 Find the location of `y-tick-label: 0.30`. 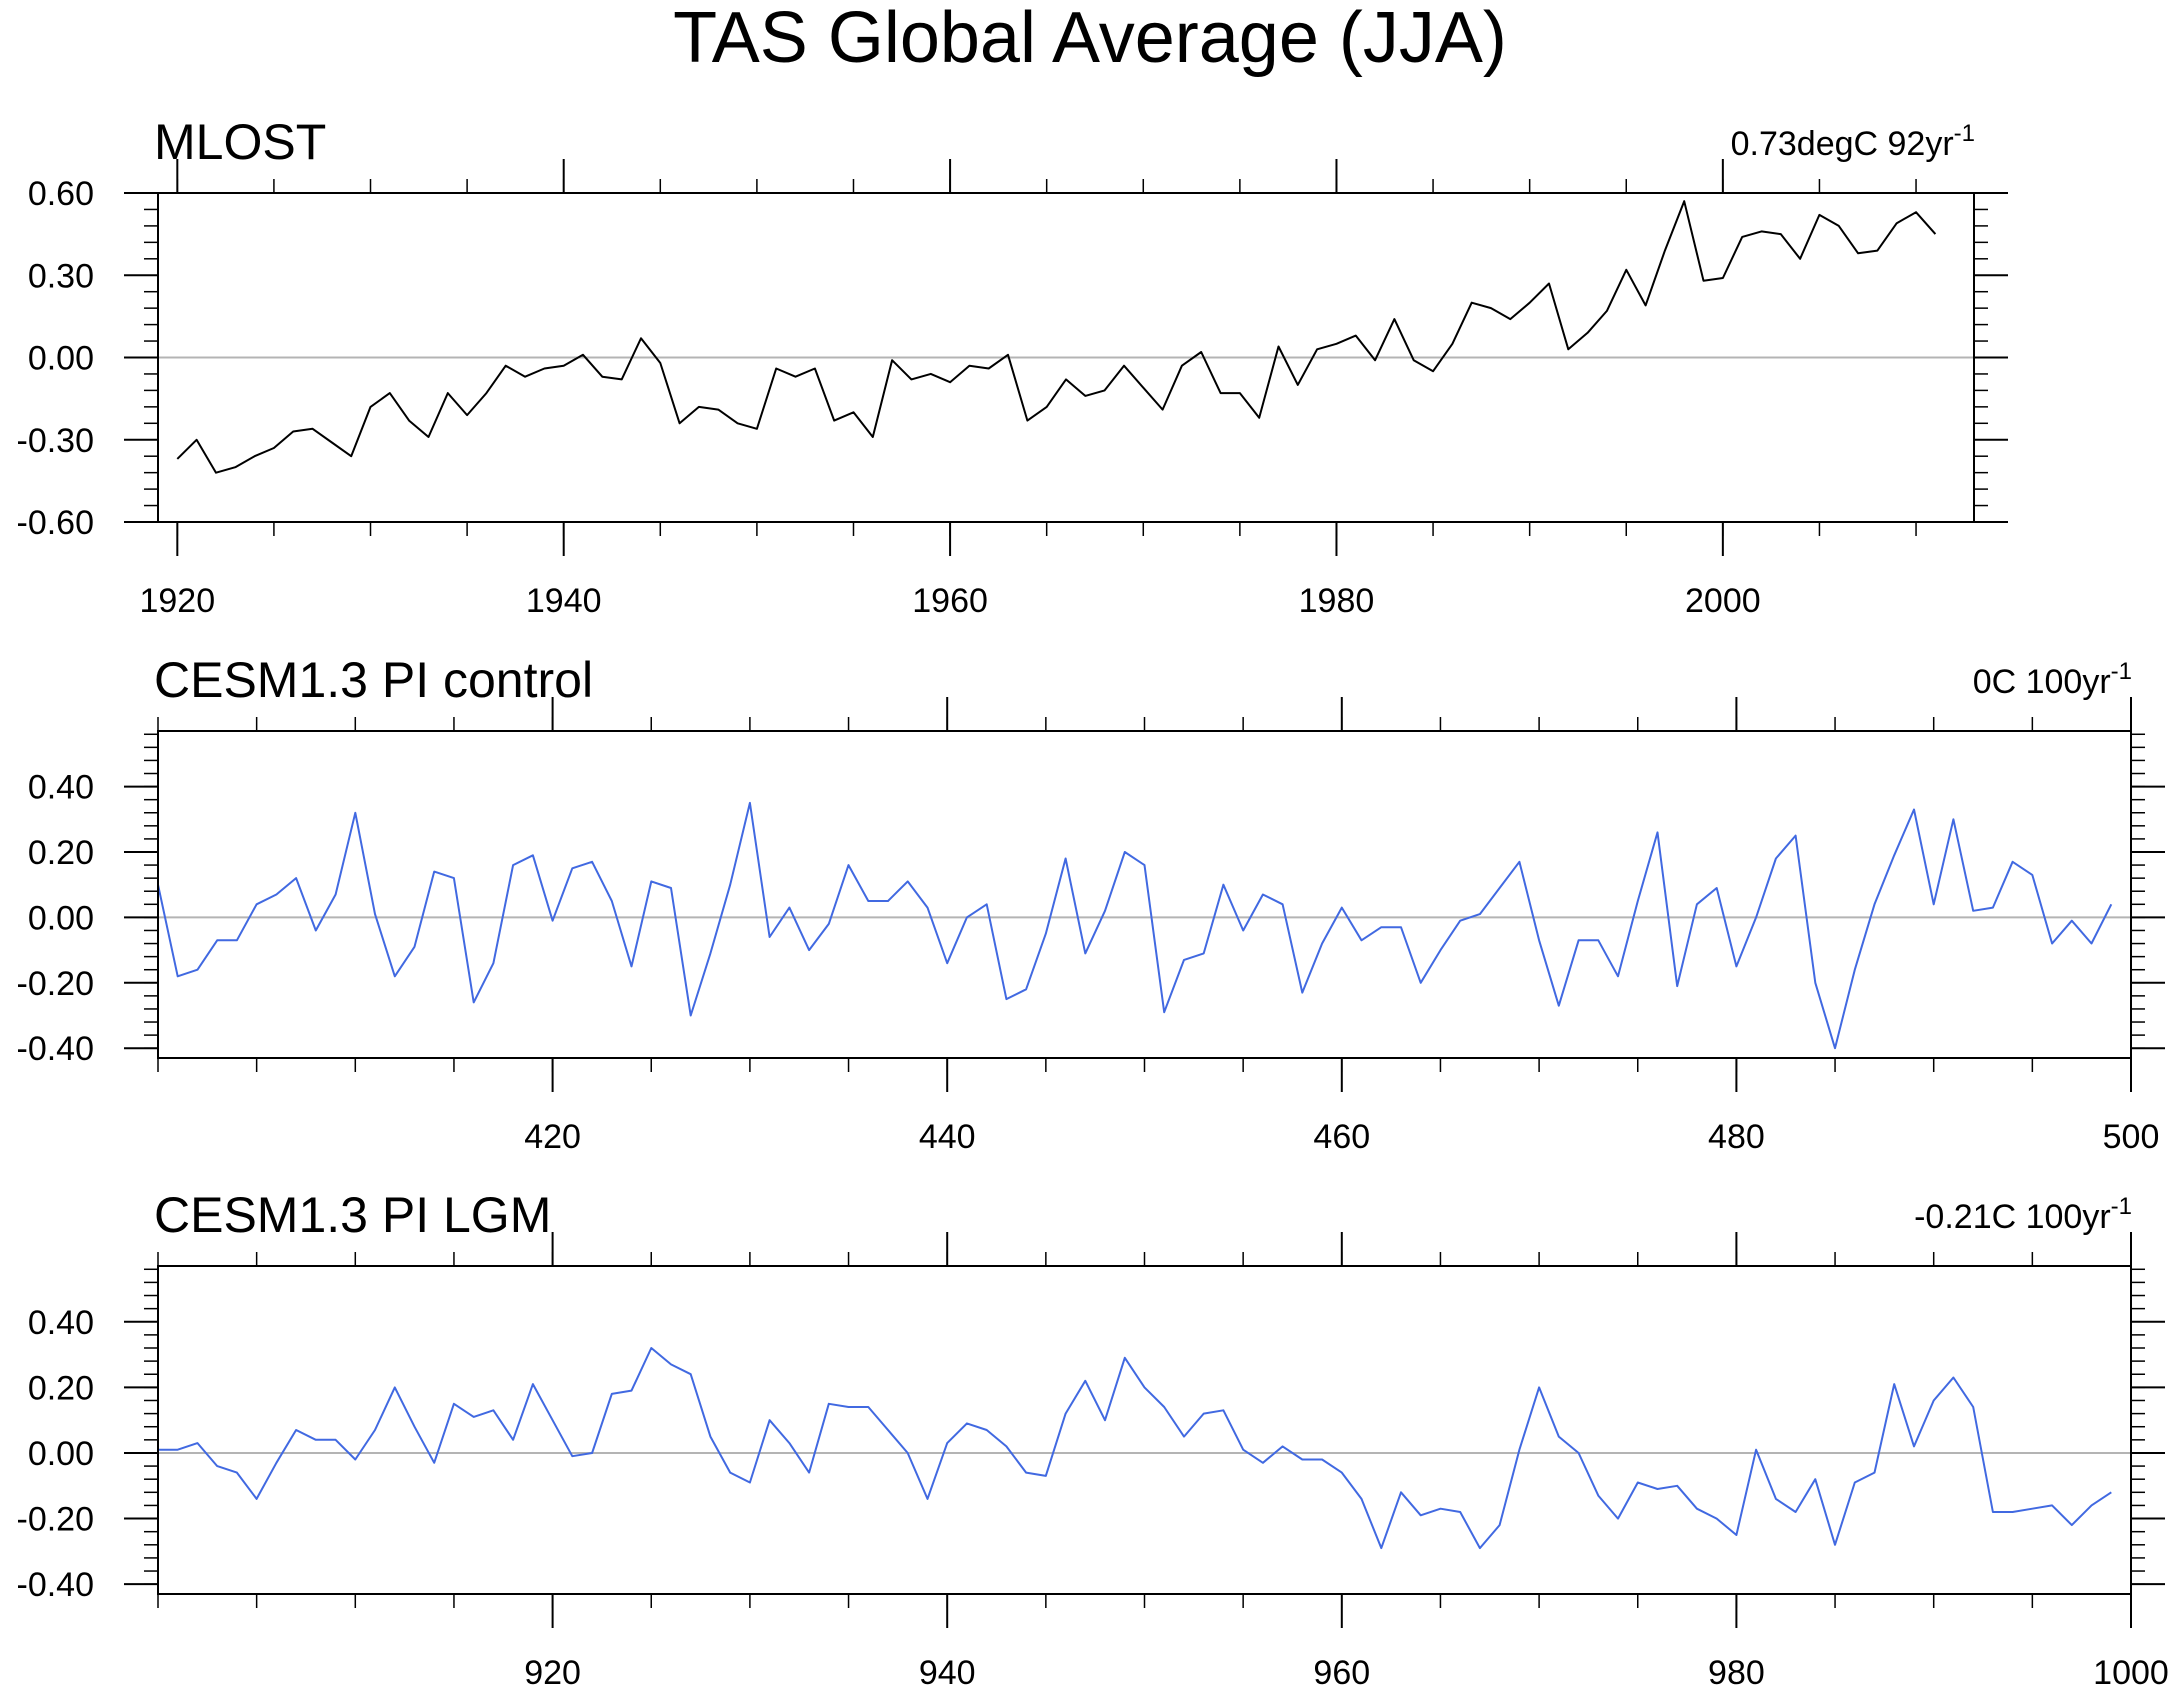

y-tick-label: 0.30 is located at coordinates (61, 276).